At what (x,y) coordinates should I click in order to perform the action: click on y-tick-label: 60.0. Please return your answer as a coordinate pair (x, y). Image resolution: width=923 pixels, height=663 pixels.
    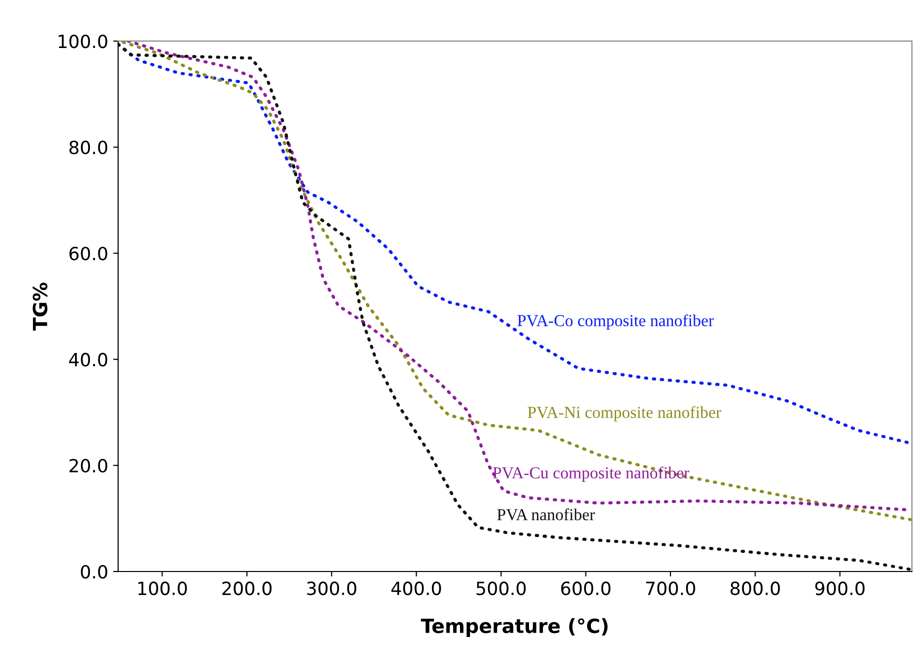
    Looking at the image, I should click on (88, 253).